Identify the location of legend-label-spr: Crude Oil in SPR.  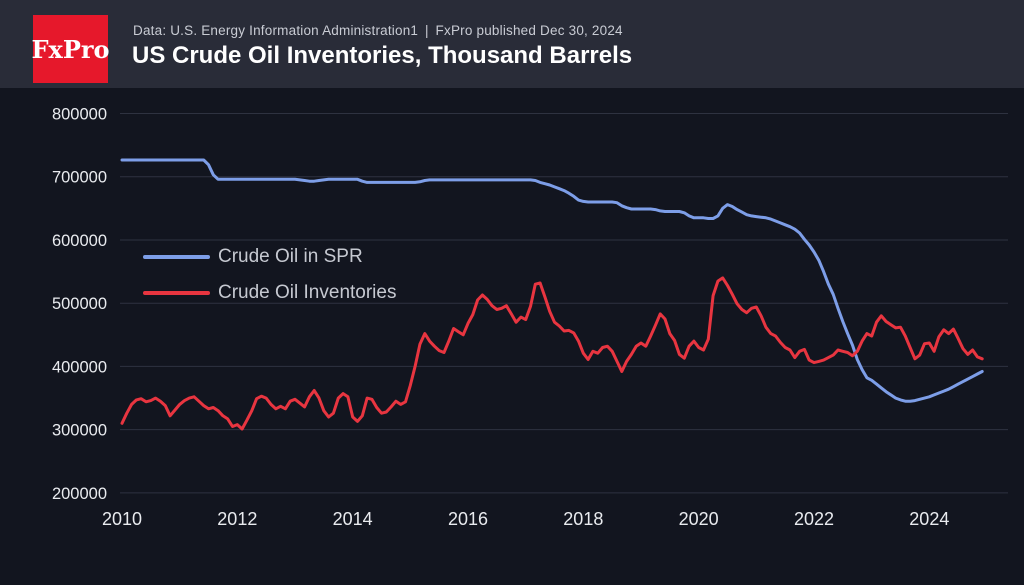
(290, 256).